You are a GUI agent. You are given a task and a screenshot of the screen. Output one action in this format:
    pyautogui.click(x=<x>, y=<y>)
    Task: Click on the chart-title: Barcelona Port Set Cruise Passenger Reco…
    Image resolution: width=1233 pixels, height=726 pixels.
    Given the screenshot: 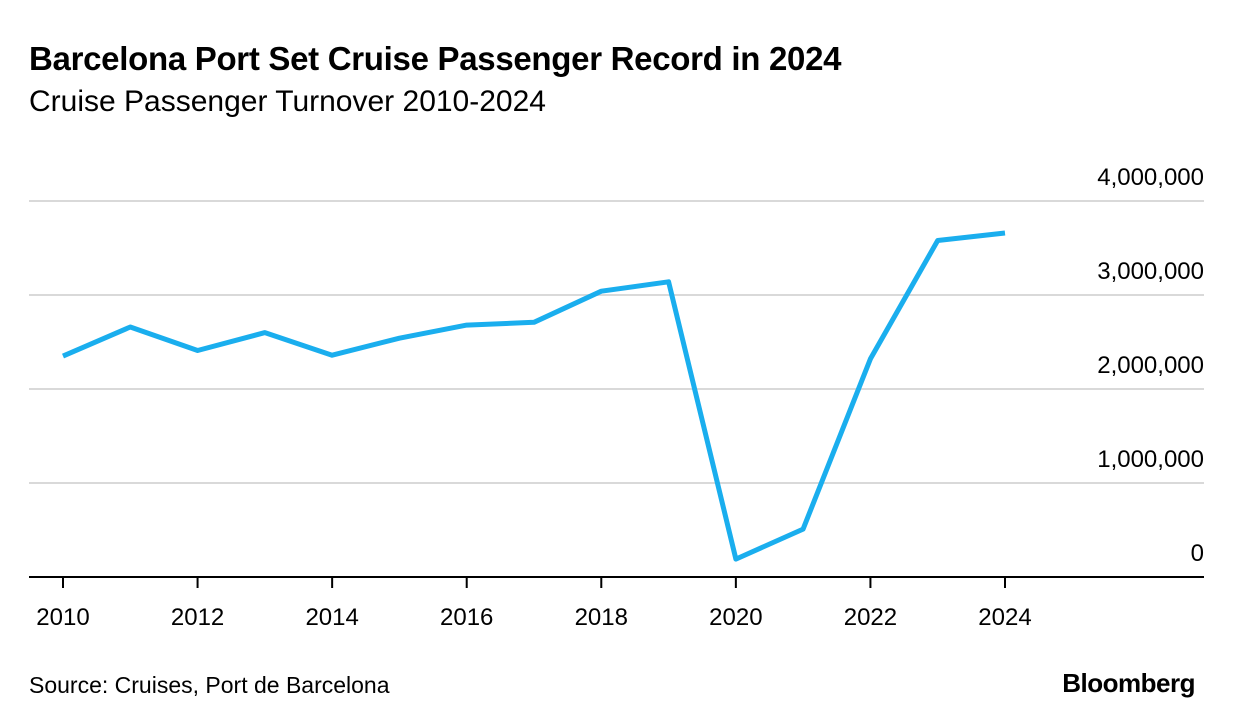 What is the action you would take?
    pyautogui.click(x=435, y=58)
    